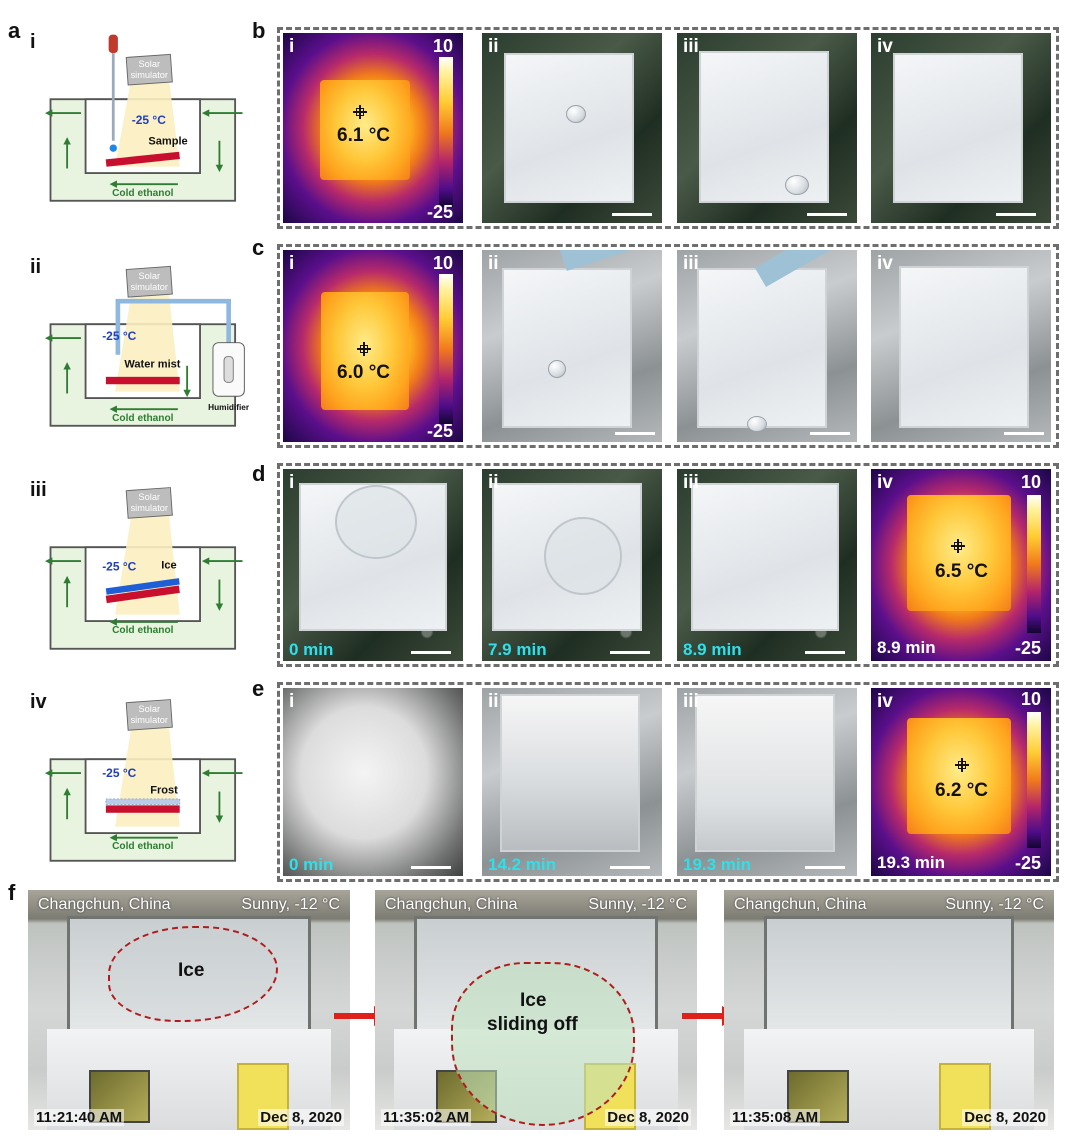  What do you see at coordinates (14, 30) in the screenshot?
I see `panel-label-a: a` at bounding box center [14, 30].